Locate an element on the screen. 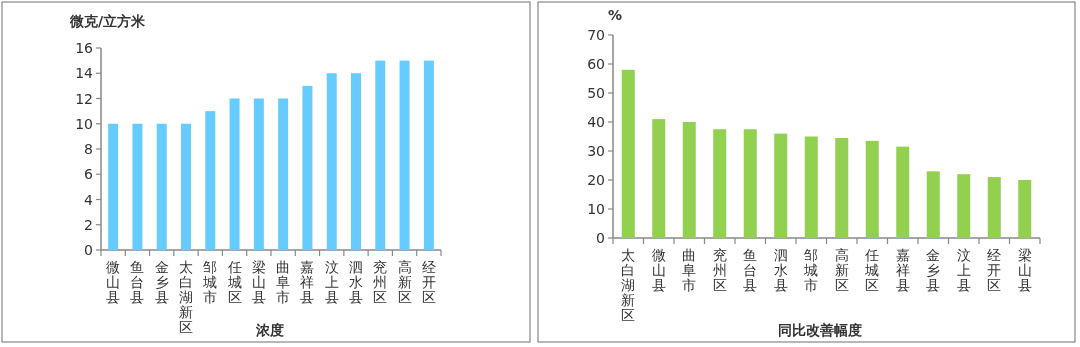 The image size is (1080, 347). x-axis-title: 同比改善幅度 is located at coordinates (820, 330).